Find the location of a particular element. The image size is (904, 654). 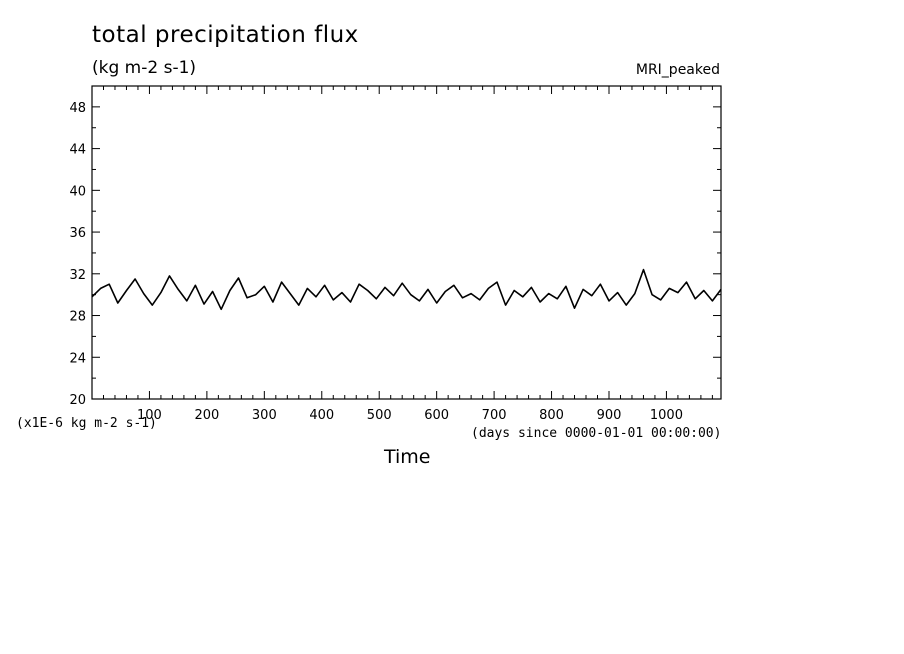

x-tick-label: 1000 is located at coordinates (666, 415).